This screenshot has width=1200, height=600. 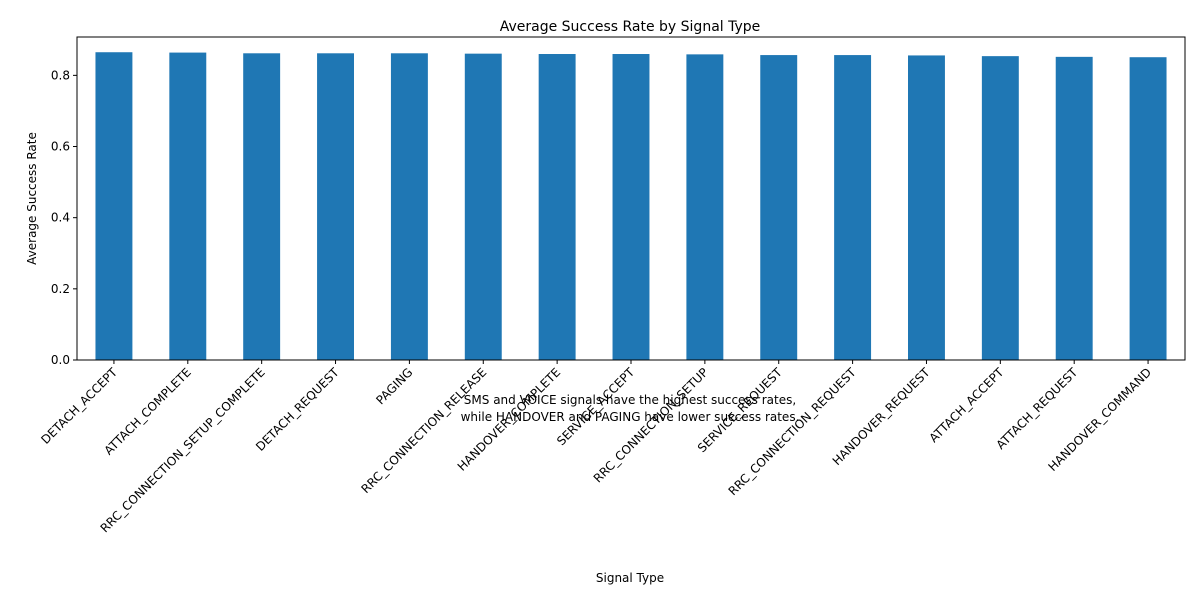 I want to click on y-axis-label: Average Success Rate, so click(x=32, y=198).